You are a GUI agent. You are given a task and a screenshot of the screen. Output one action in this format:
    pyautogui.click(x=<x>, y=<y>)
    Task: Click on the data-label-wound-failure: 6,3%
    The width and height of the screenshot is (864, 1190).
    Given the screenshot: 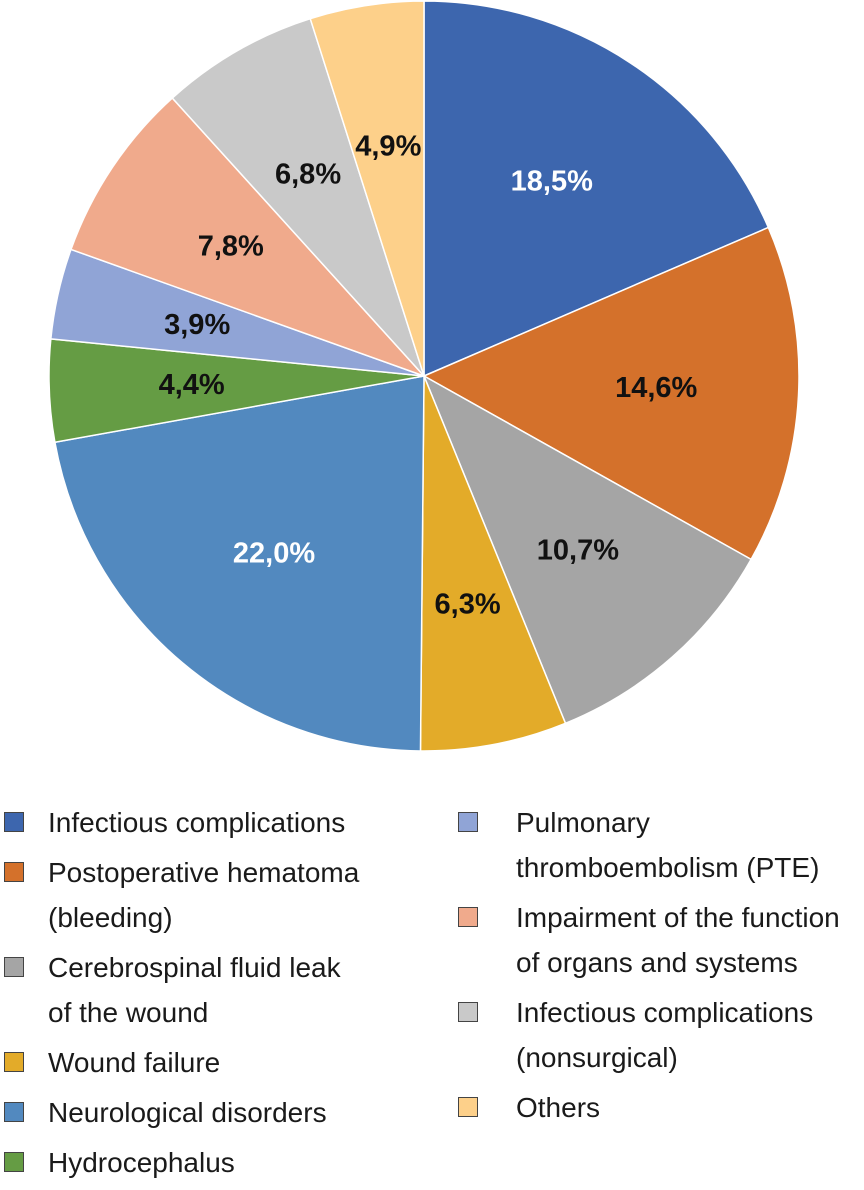 What is the action you would take?
    pyautogui.click(x=468, y=604)
    